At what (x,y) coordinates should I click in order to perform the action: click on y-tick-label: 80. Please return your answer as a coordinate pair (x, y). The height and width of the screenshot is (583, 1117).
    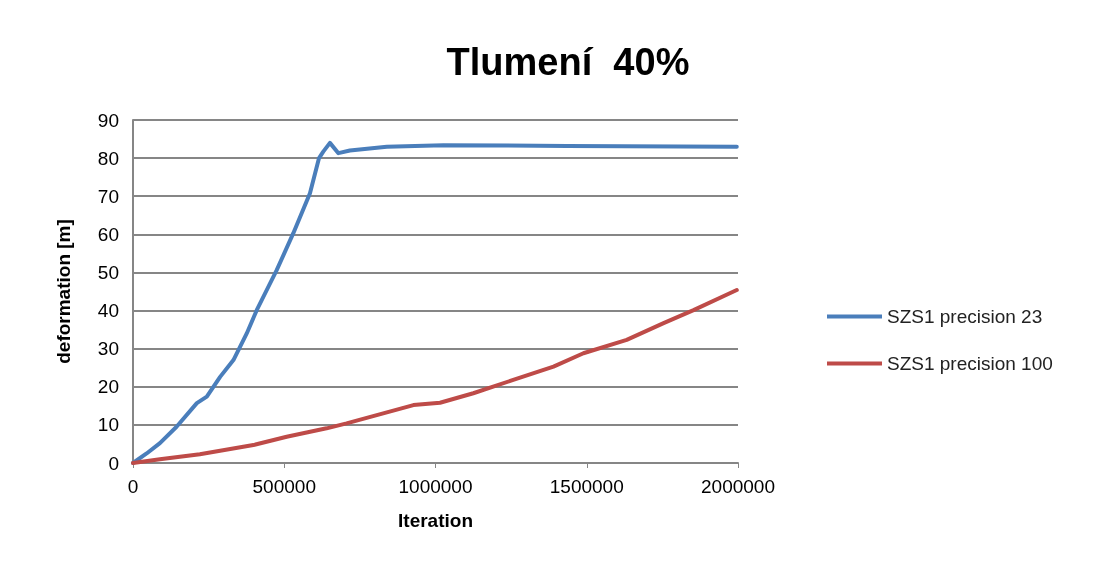
    Looking at the image, I should click on (108, 158).